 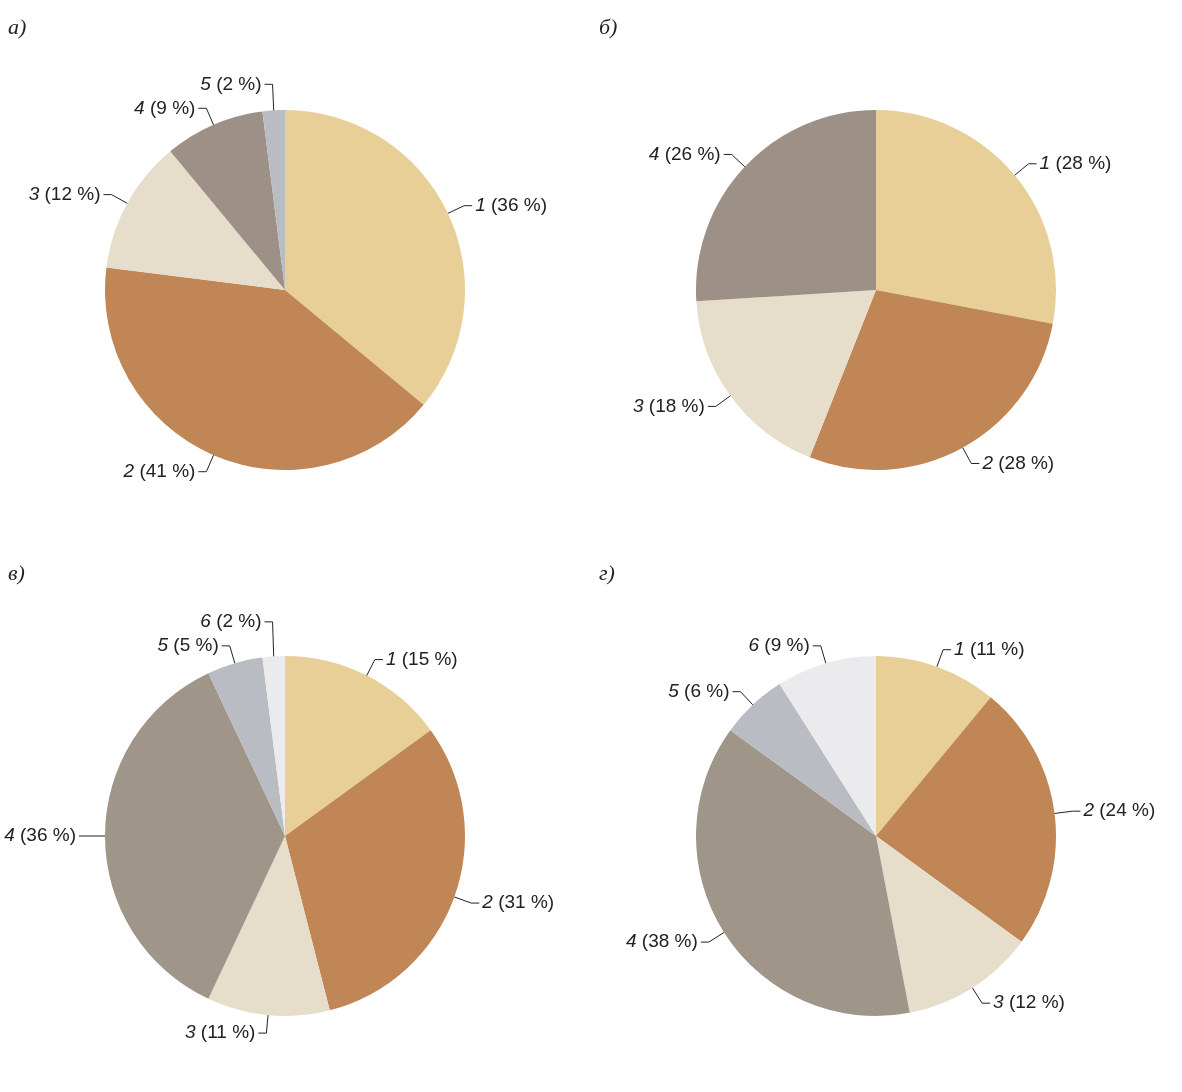 What do you see at coordinates (690, 153) in the screenshot?
I see `data-label: (26 %)` at bounding box center [690, 153].